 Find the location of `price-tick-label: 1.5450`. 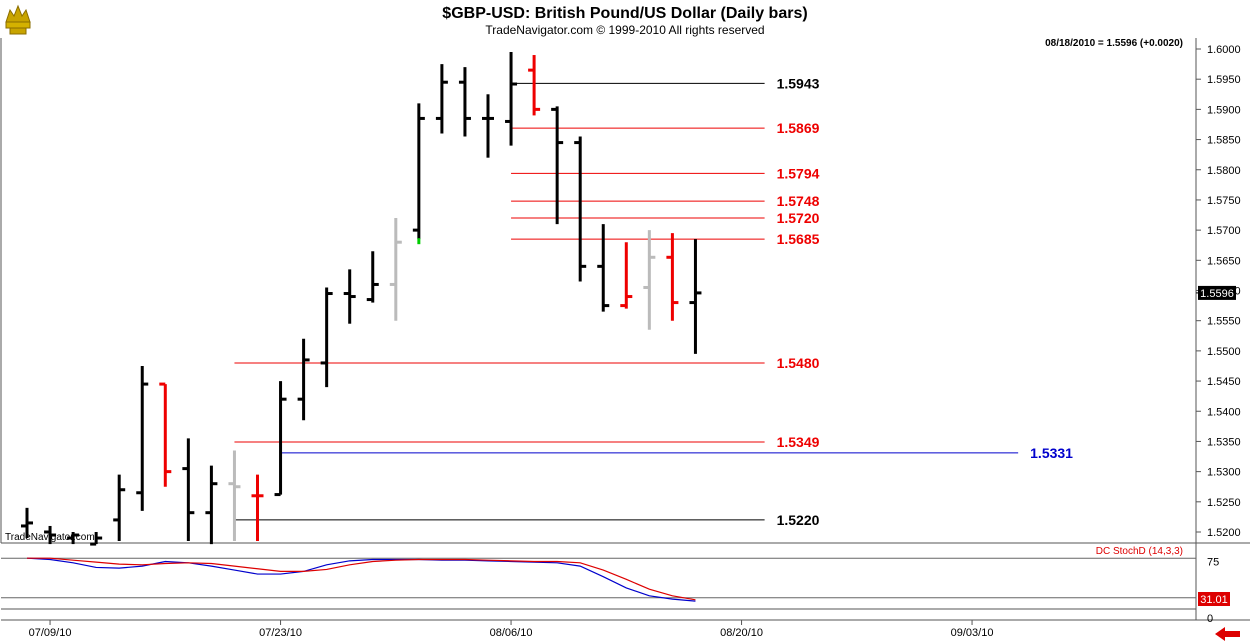

price-tick-label: 1.5450 is located at coordinates (1224, 382).